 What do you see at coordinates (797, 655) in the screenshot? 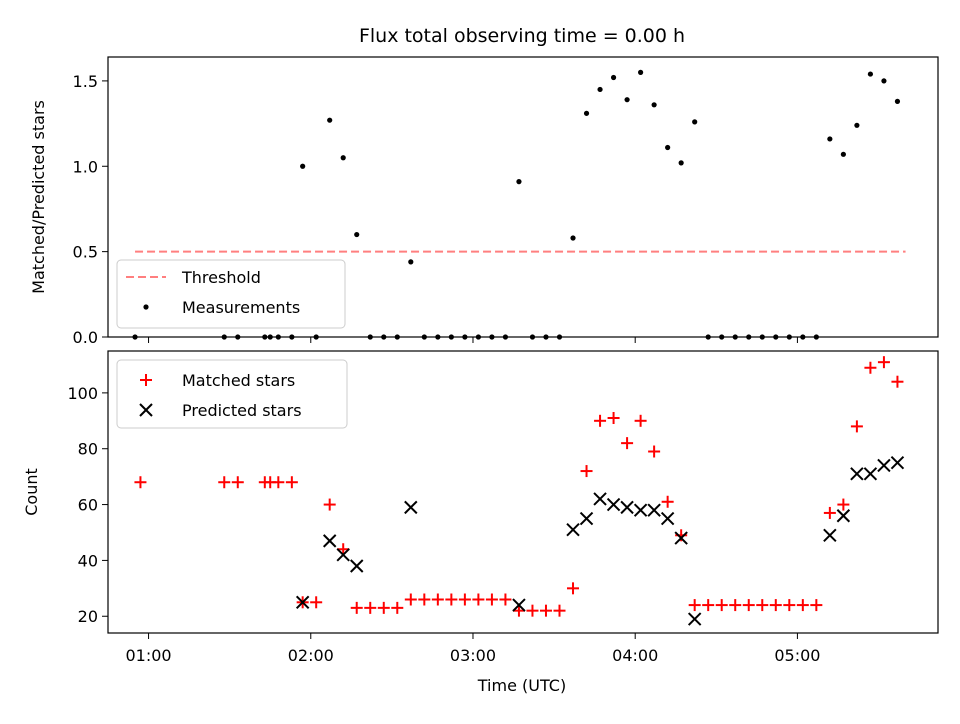
I see `bottom-x-tick-label: 05:00` at bounding box center [797, 655].